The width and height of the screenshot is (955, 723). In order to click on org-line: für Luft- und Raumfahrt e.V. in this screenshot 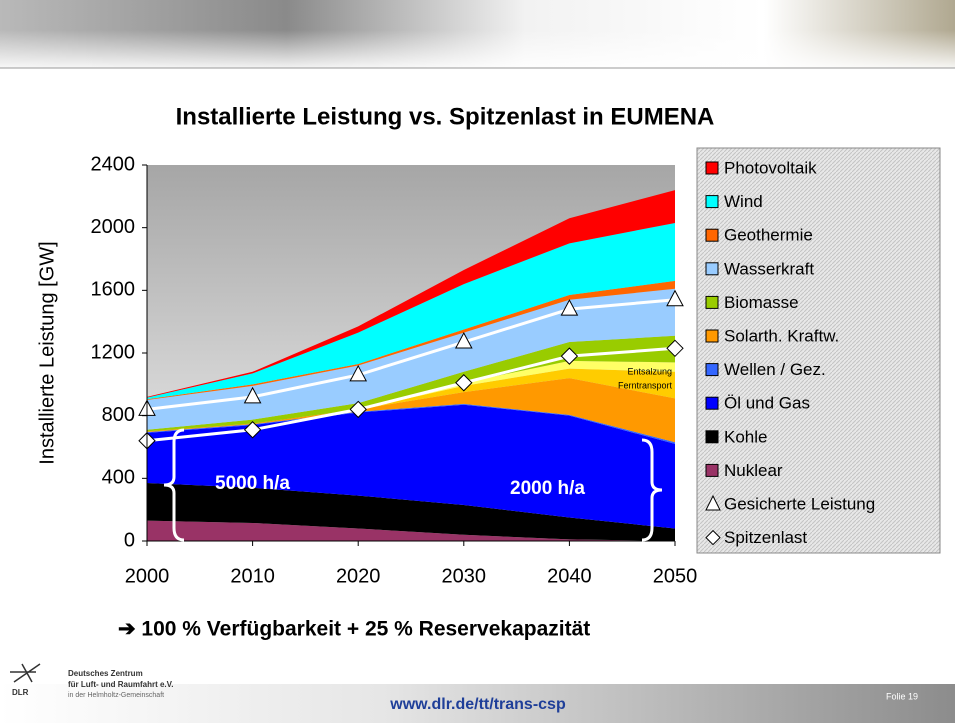, I will do `click(120, 684)`.